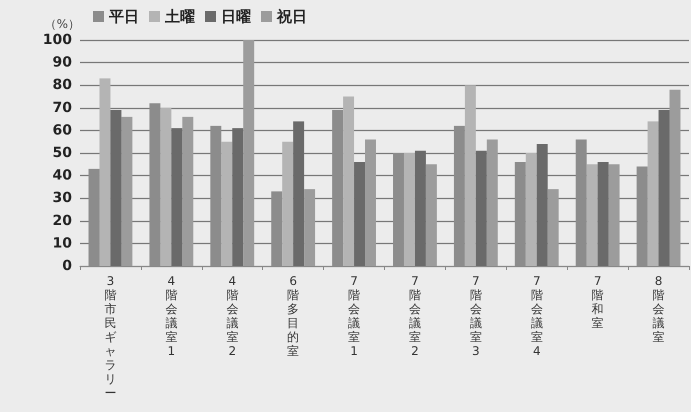  I want to click on category-label: 3階市民ギャラリー, so click(110, 337).